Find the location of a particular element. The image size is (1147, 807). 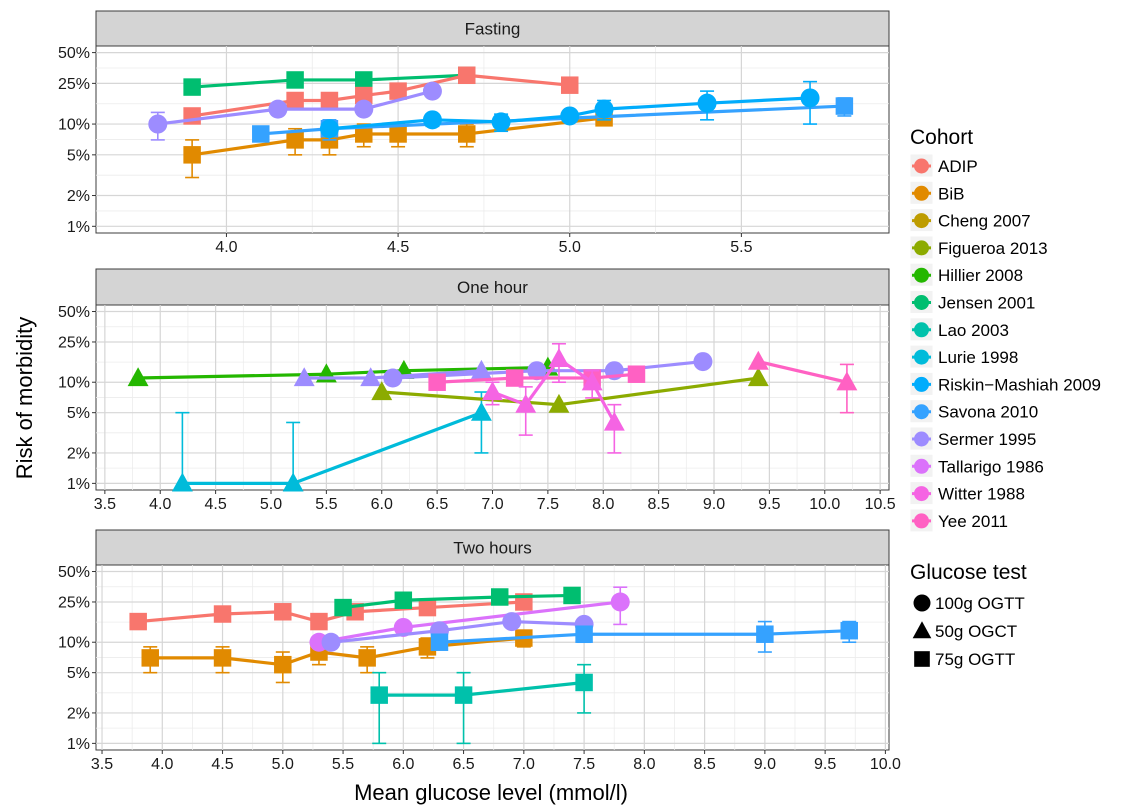

facet-title: Fasting is located at coordinates (493, 29).